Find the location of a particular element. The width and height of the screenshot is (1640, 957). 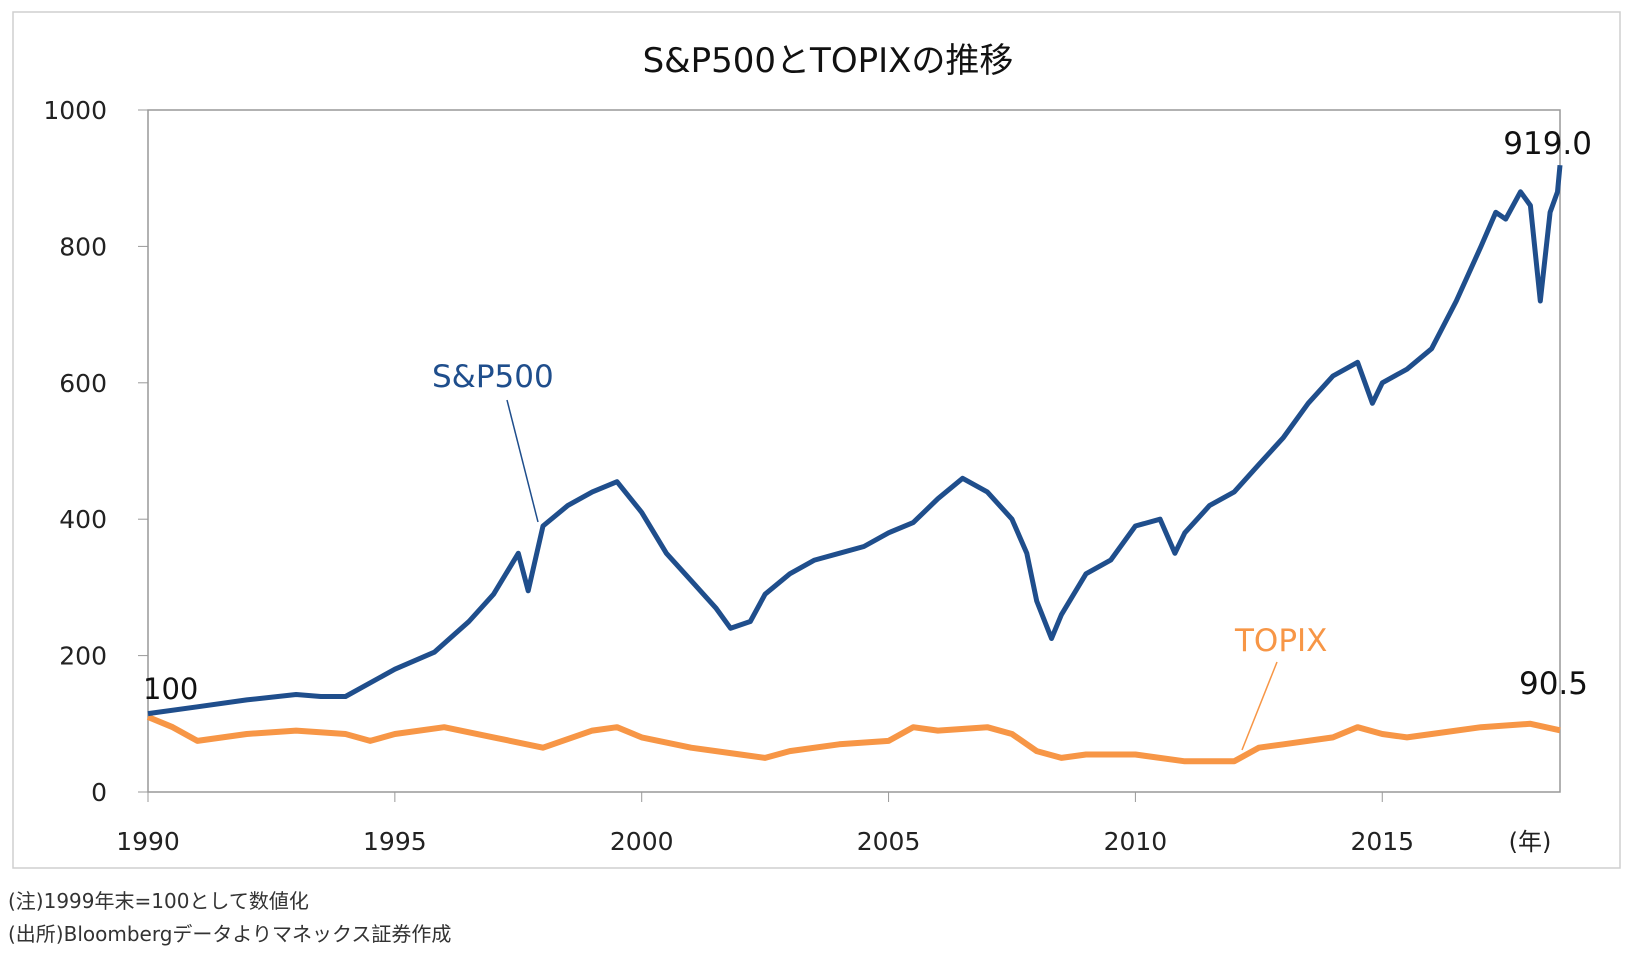

y-tick-label: 800 is located at coordinates (83, 246).